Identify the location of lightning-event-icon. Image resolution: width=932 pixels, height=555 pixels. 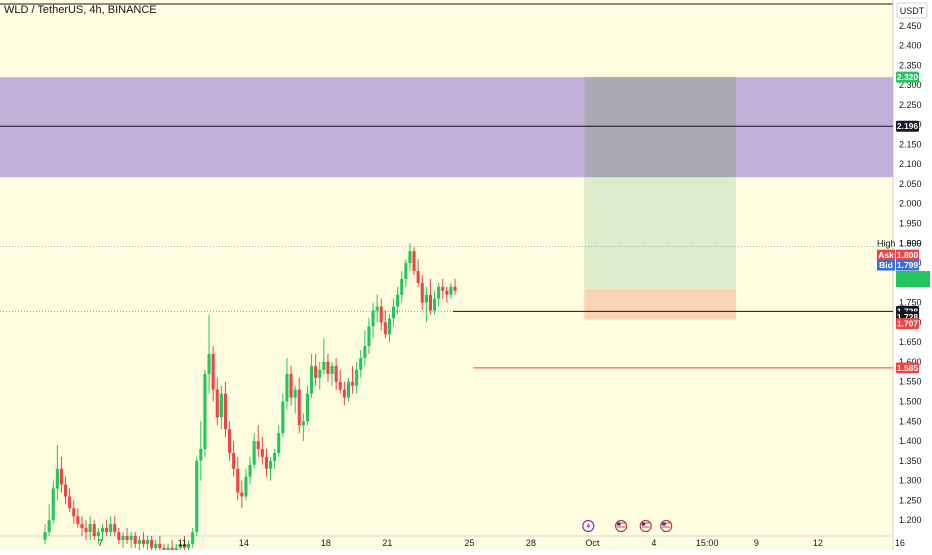
(588, 526).